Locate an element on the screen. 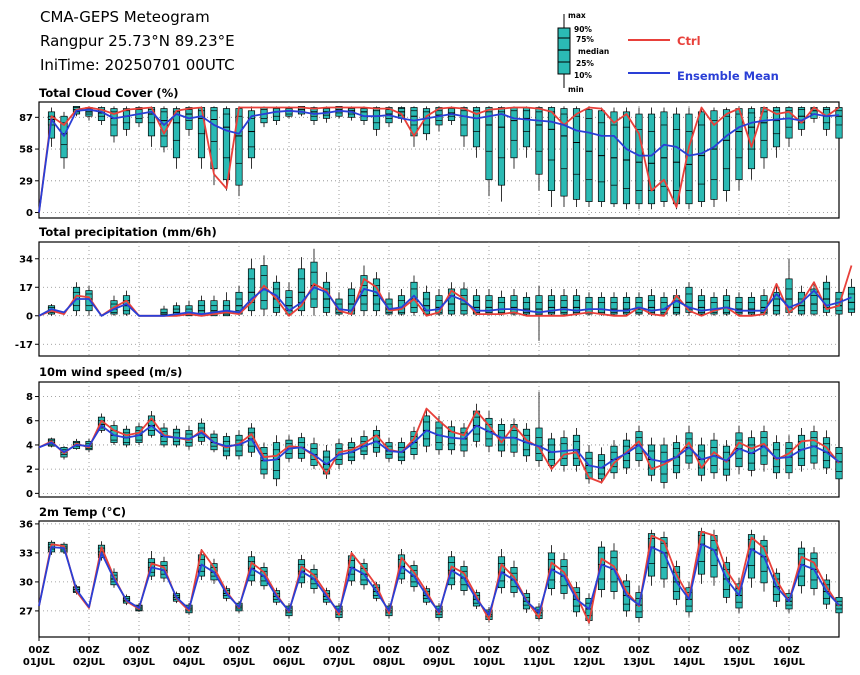 Image resolution: width=860 pixels, height=675 pixels. x-date-label: 06JUL is located at coordinates (289, 662).